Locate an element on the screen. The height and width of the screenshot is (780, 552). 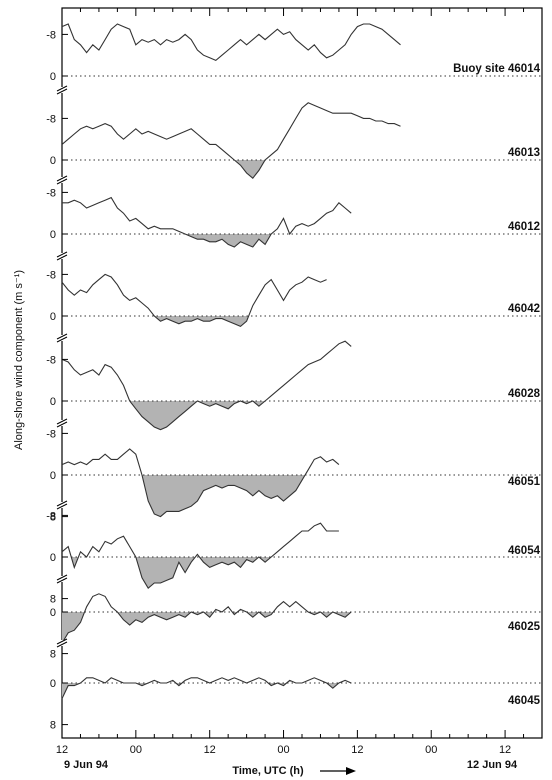
panel-46045: 0 8 46045 is located at coordinates (296, 704).